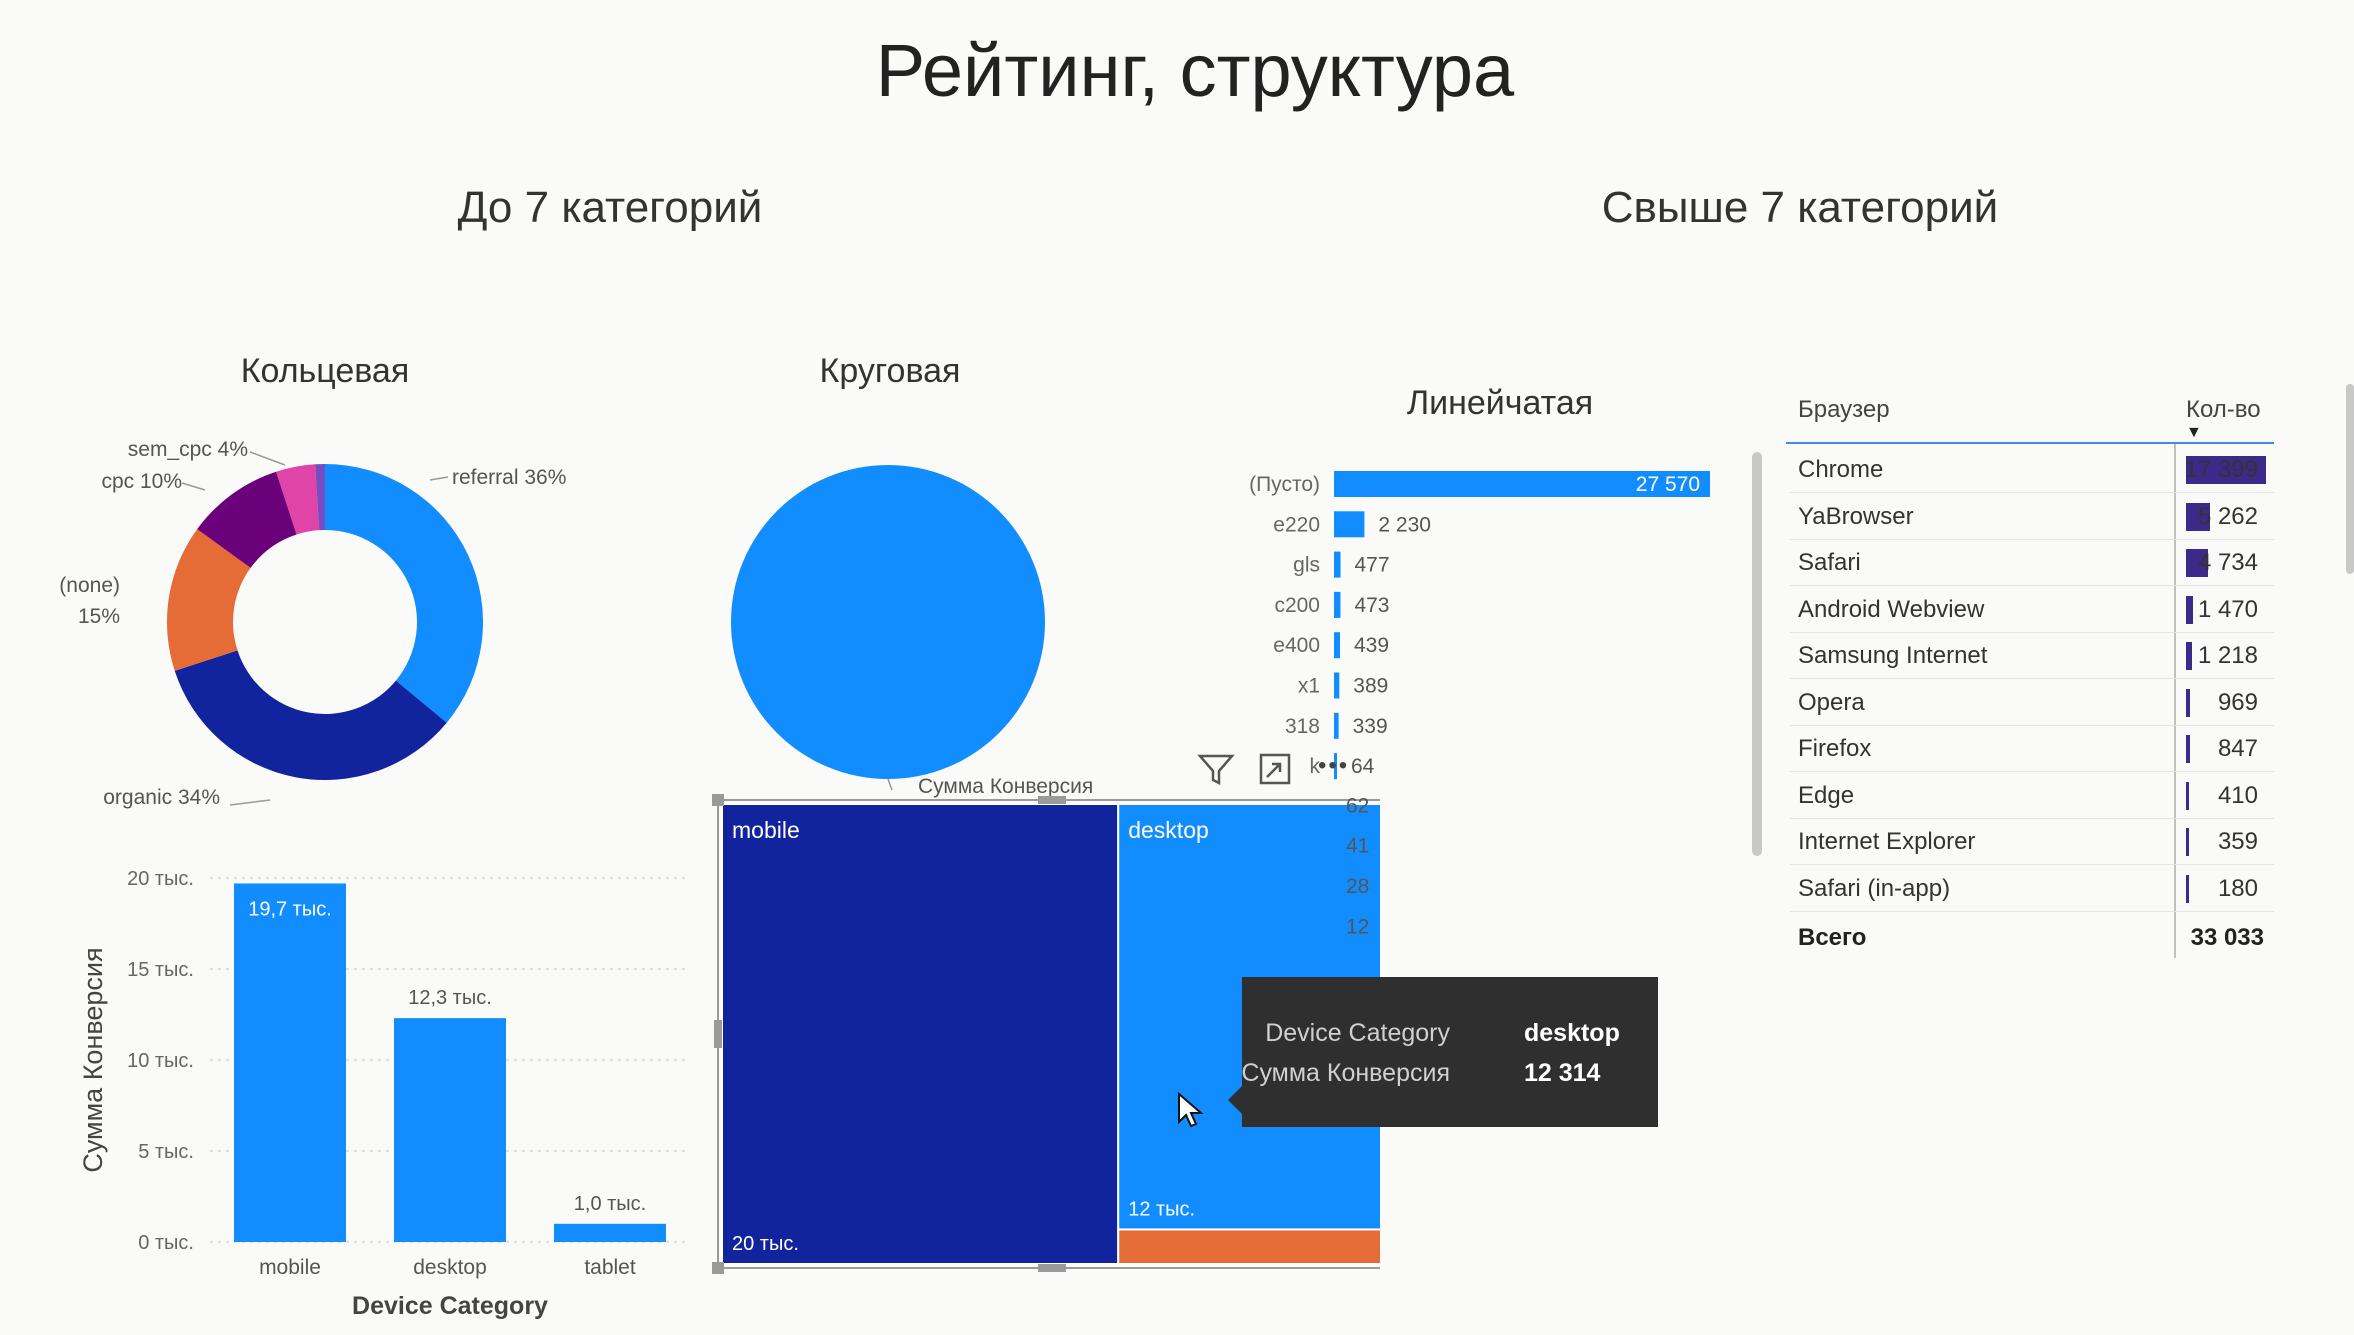 This screenshot has width=2354, height=1335. Describe the element at coordinates (450, 1267) in the screenshot. I see `x-tick-label: desktop` at that location.